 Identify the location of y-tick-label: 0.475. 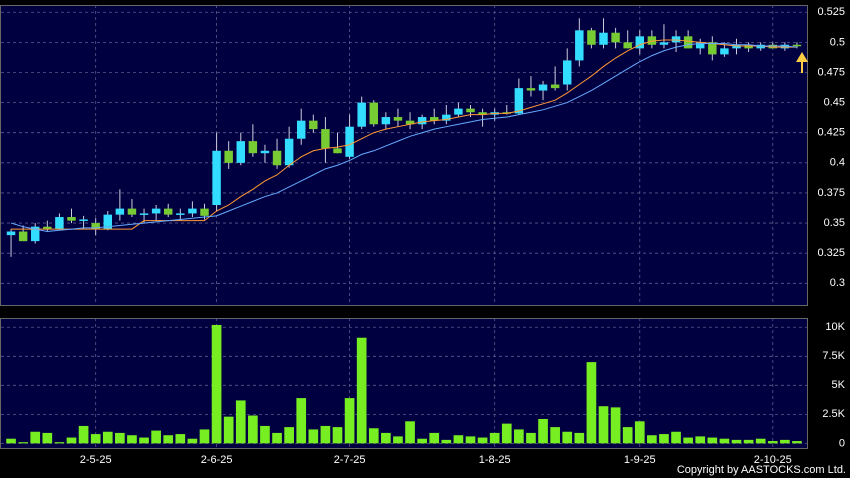
(831, 72).